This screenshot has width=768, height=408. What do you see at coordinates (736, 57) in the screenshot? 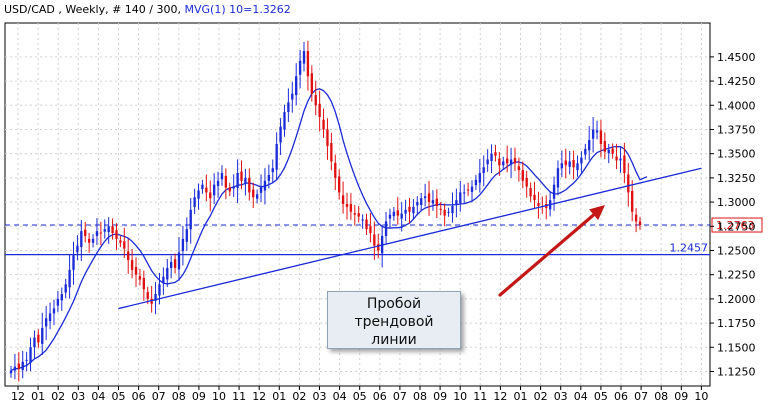
I see `y-tick-label: 1.4500` at bounding box center [736, 57].